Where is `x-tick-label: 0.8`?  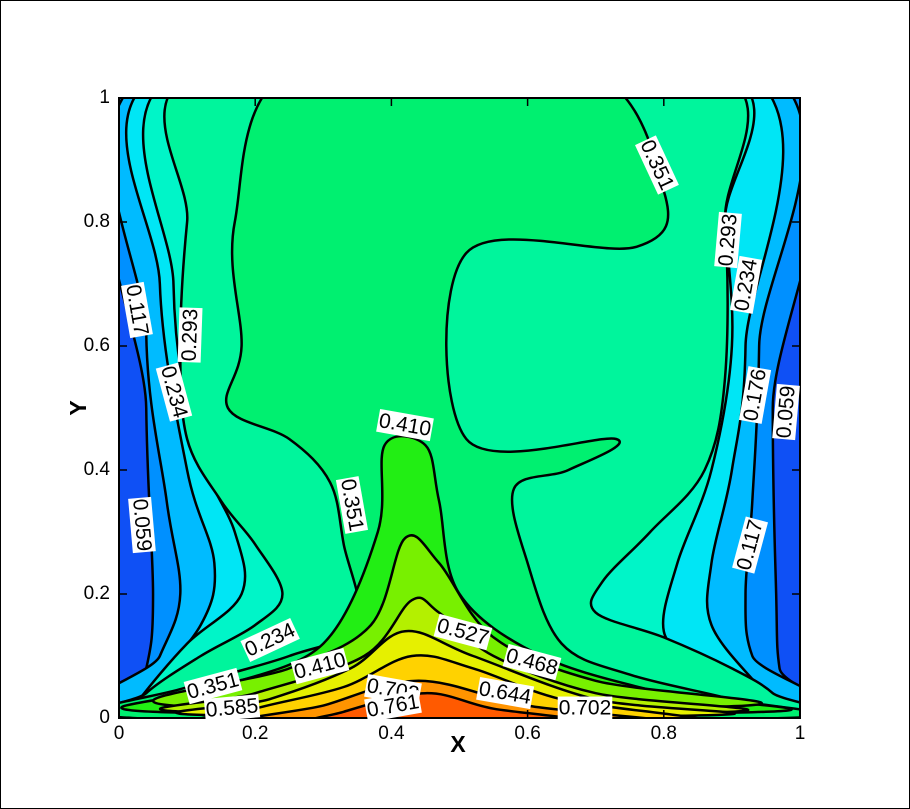
x-tick-label: 0.8 is located at coordinates (664, 733).